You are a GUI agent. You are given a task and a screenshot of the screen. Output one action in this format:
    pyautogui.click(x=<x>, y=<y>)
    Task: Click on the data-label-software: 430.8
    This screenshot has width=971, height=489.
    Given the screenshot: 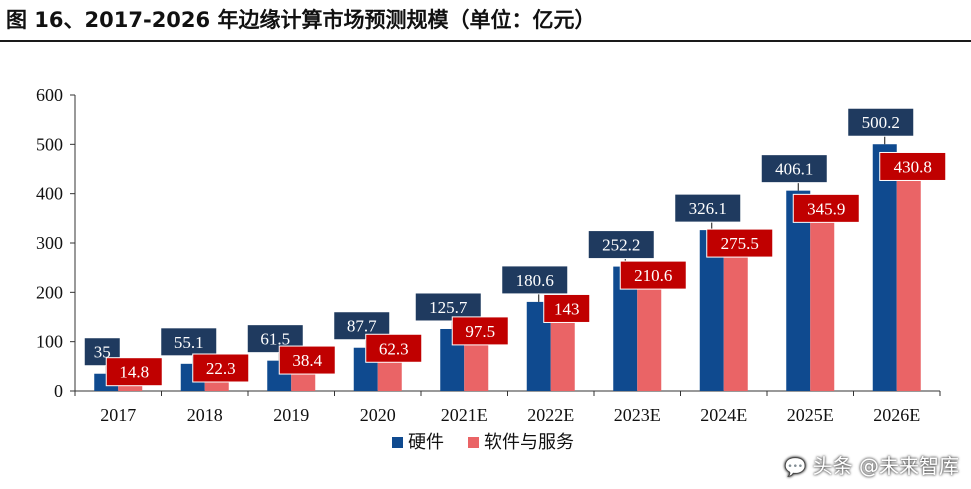 What is the action you would take?
    pyautogui.click(x=913, y=166)
    